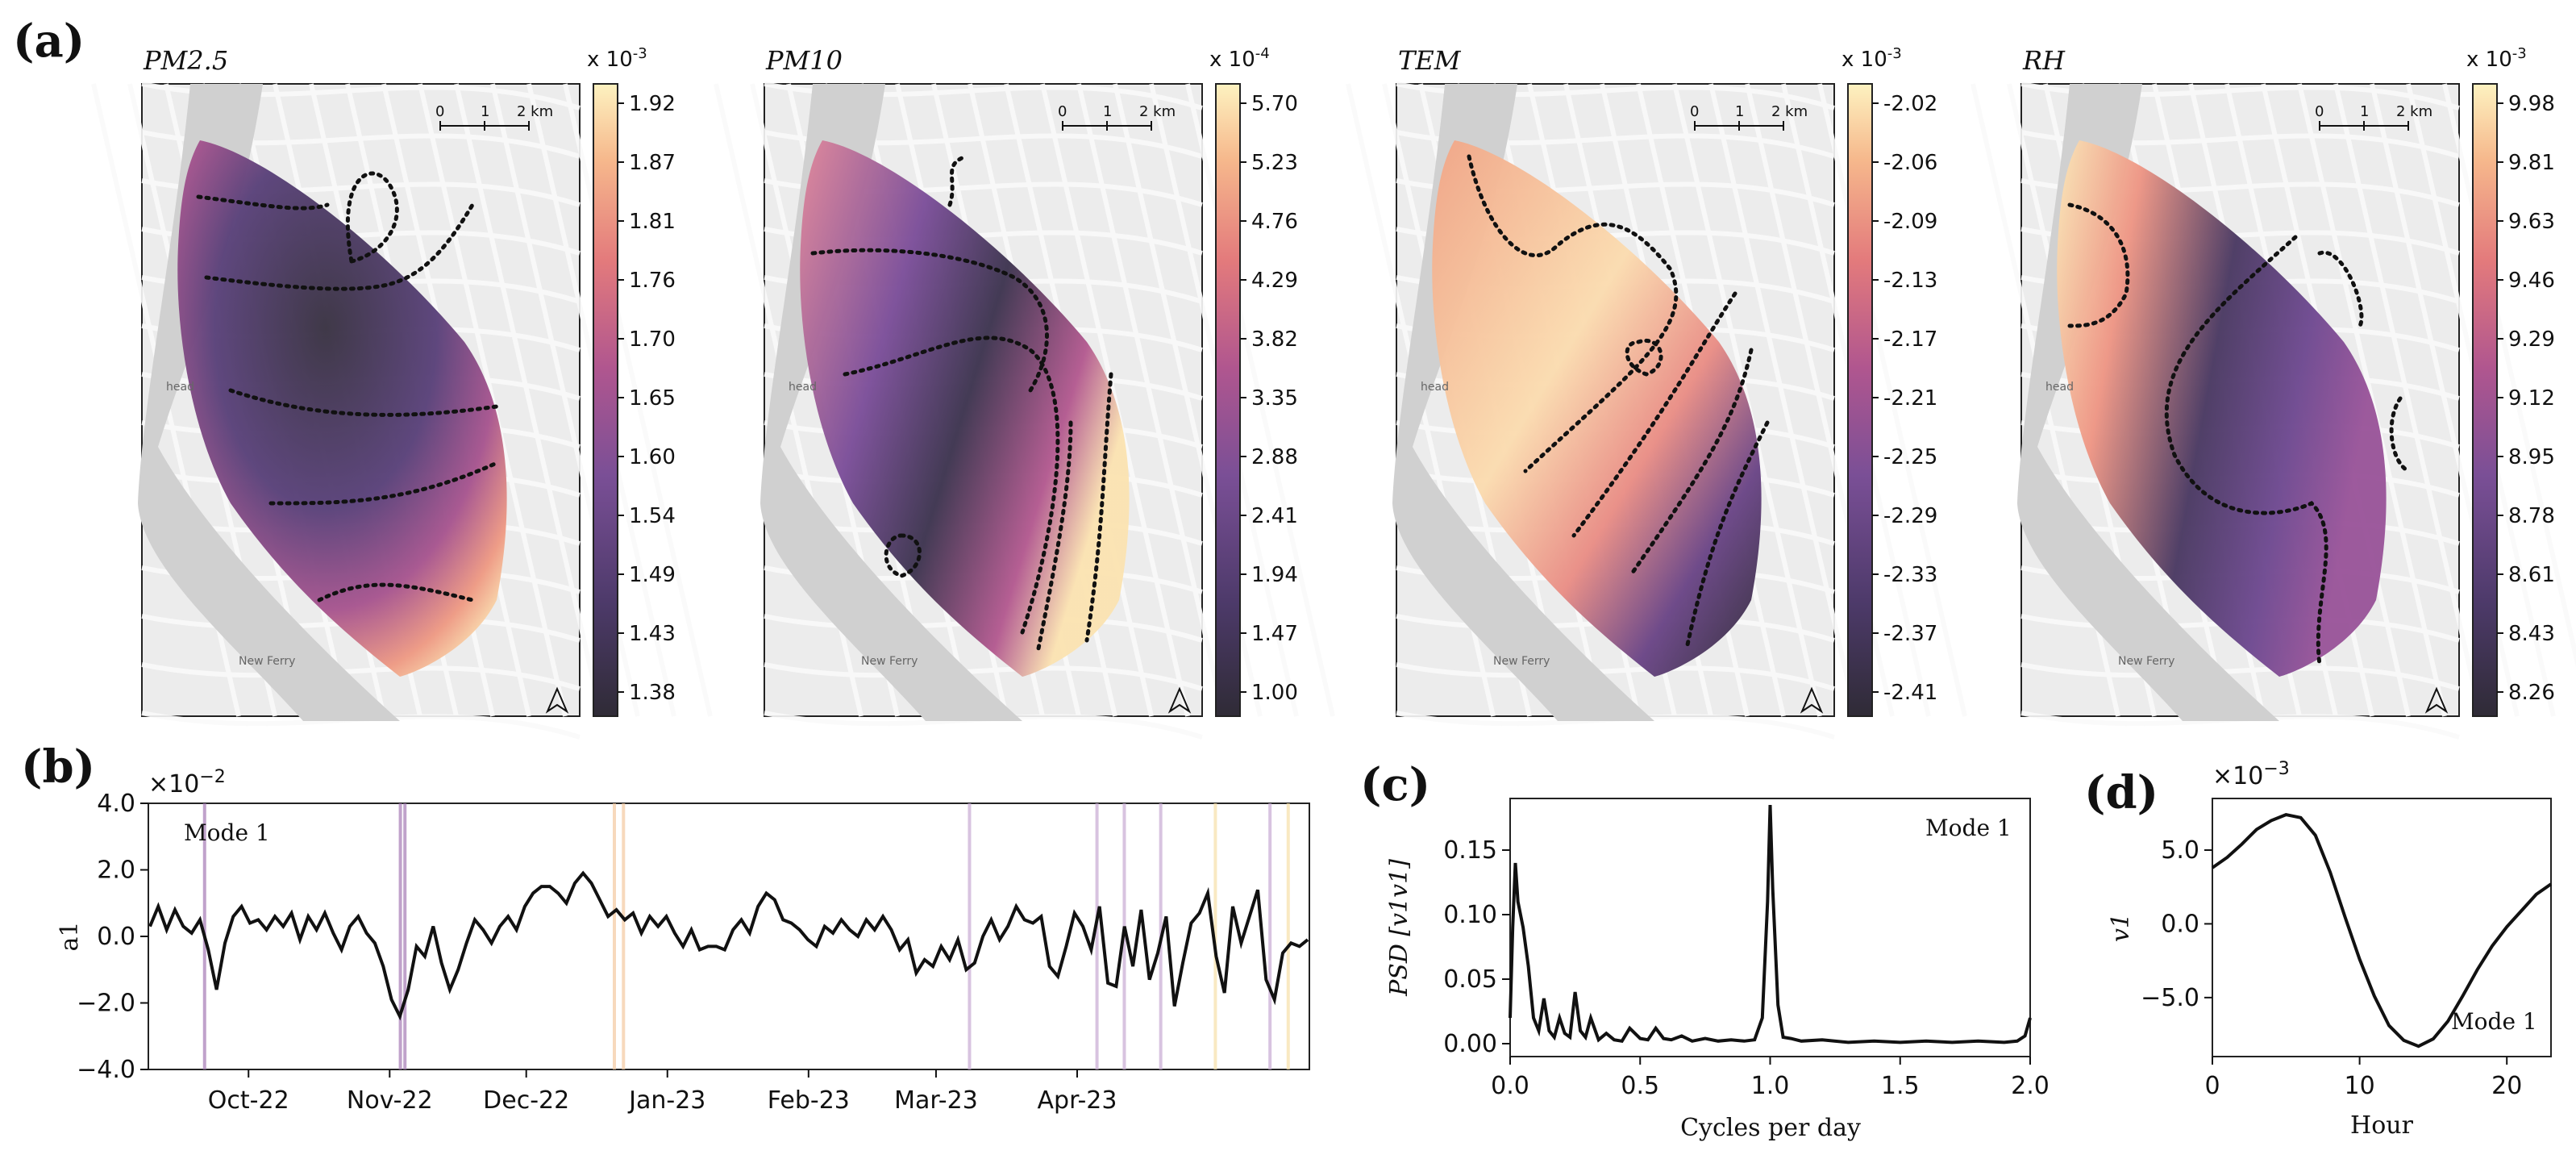 The height and width of the screenshot is (1159, 2576). I want to click on chart-b-ytick-label: 2.0, so click(116, 871).